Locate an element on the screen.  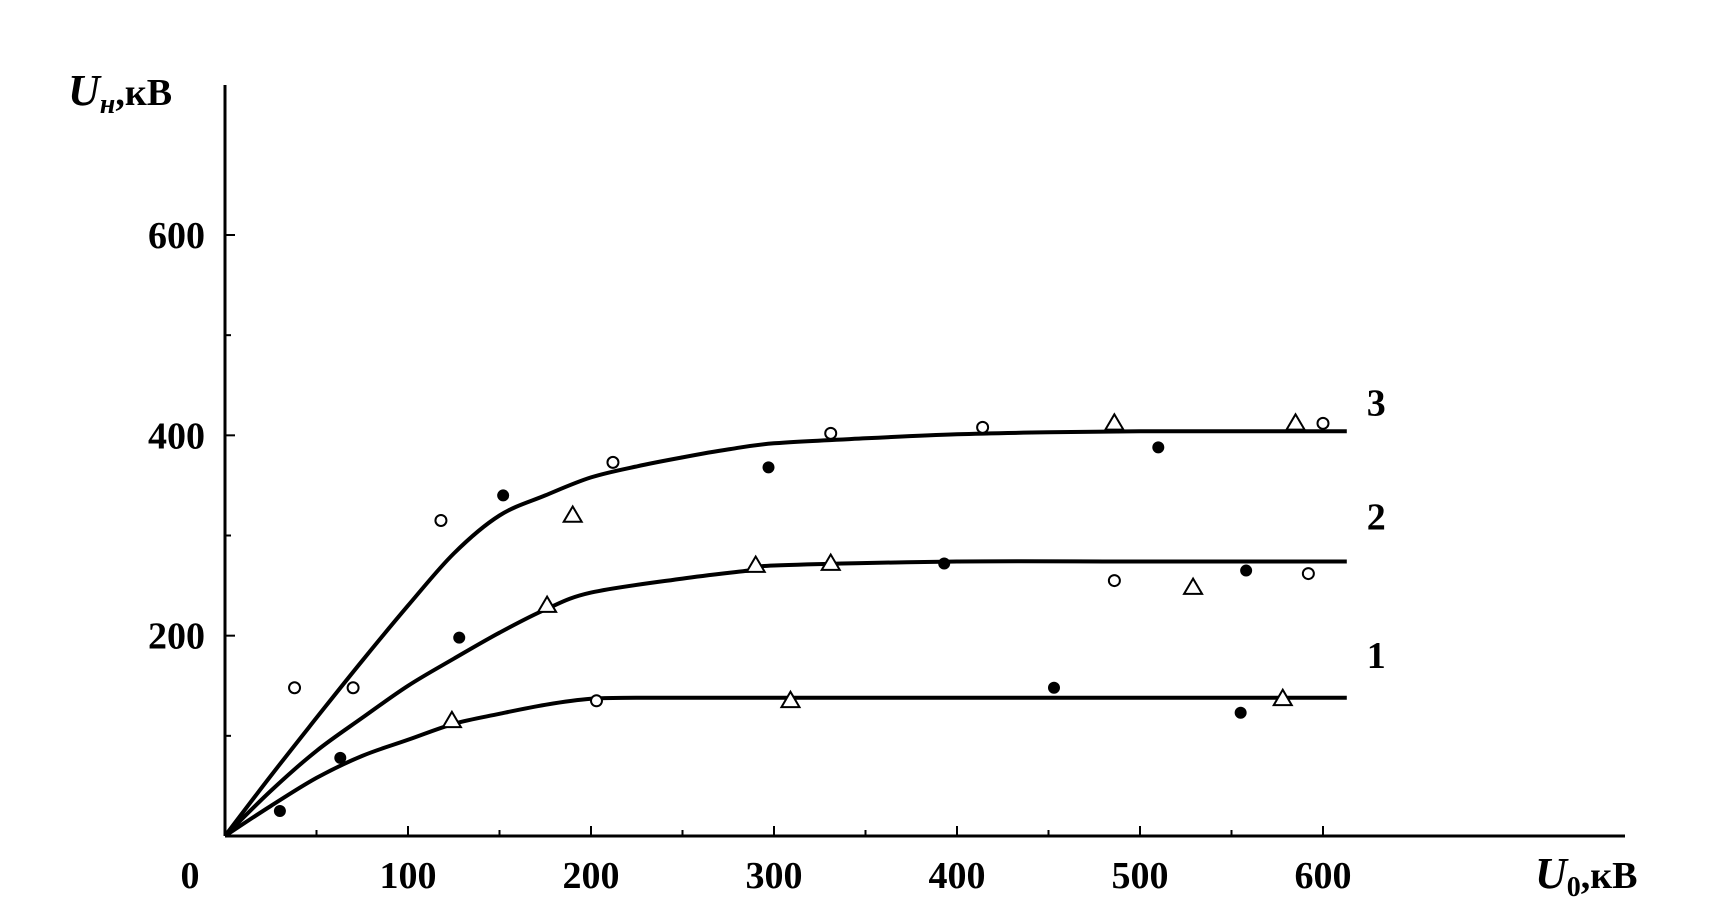
x-axis-label: U0,кВ is located at coordinates (1586, 876).